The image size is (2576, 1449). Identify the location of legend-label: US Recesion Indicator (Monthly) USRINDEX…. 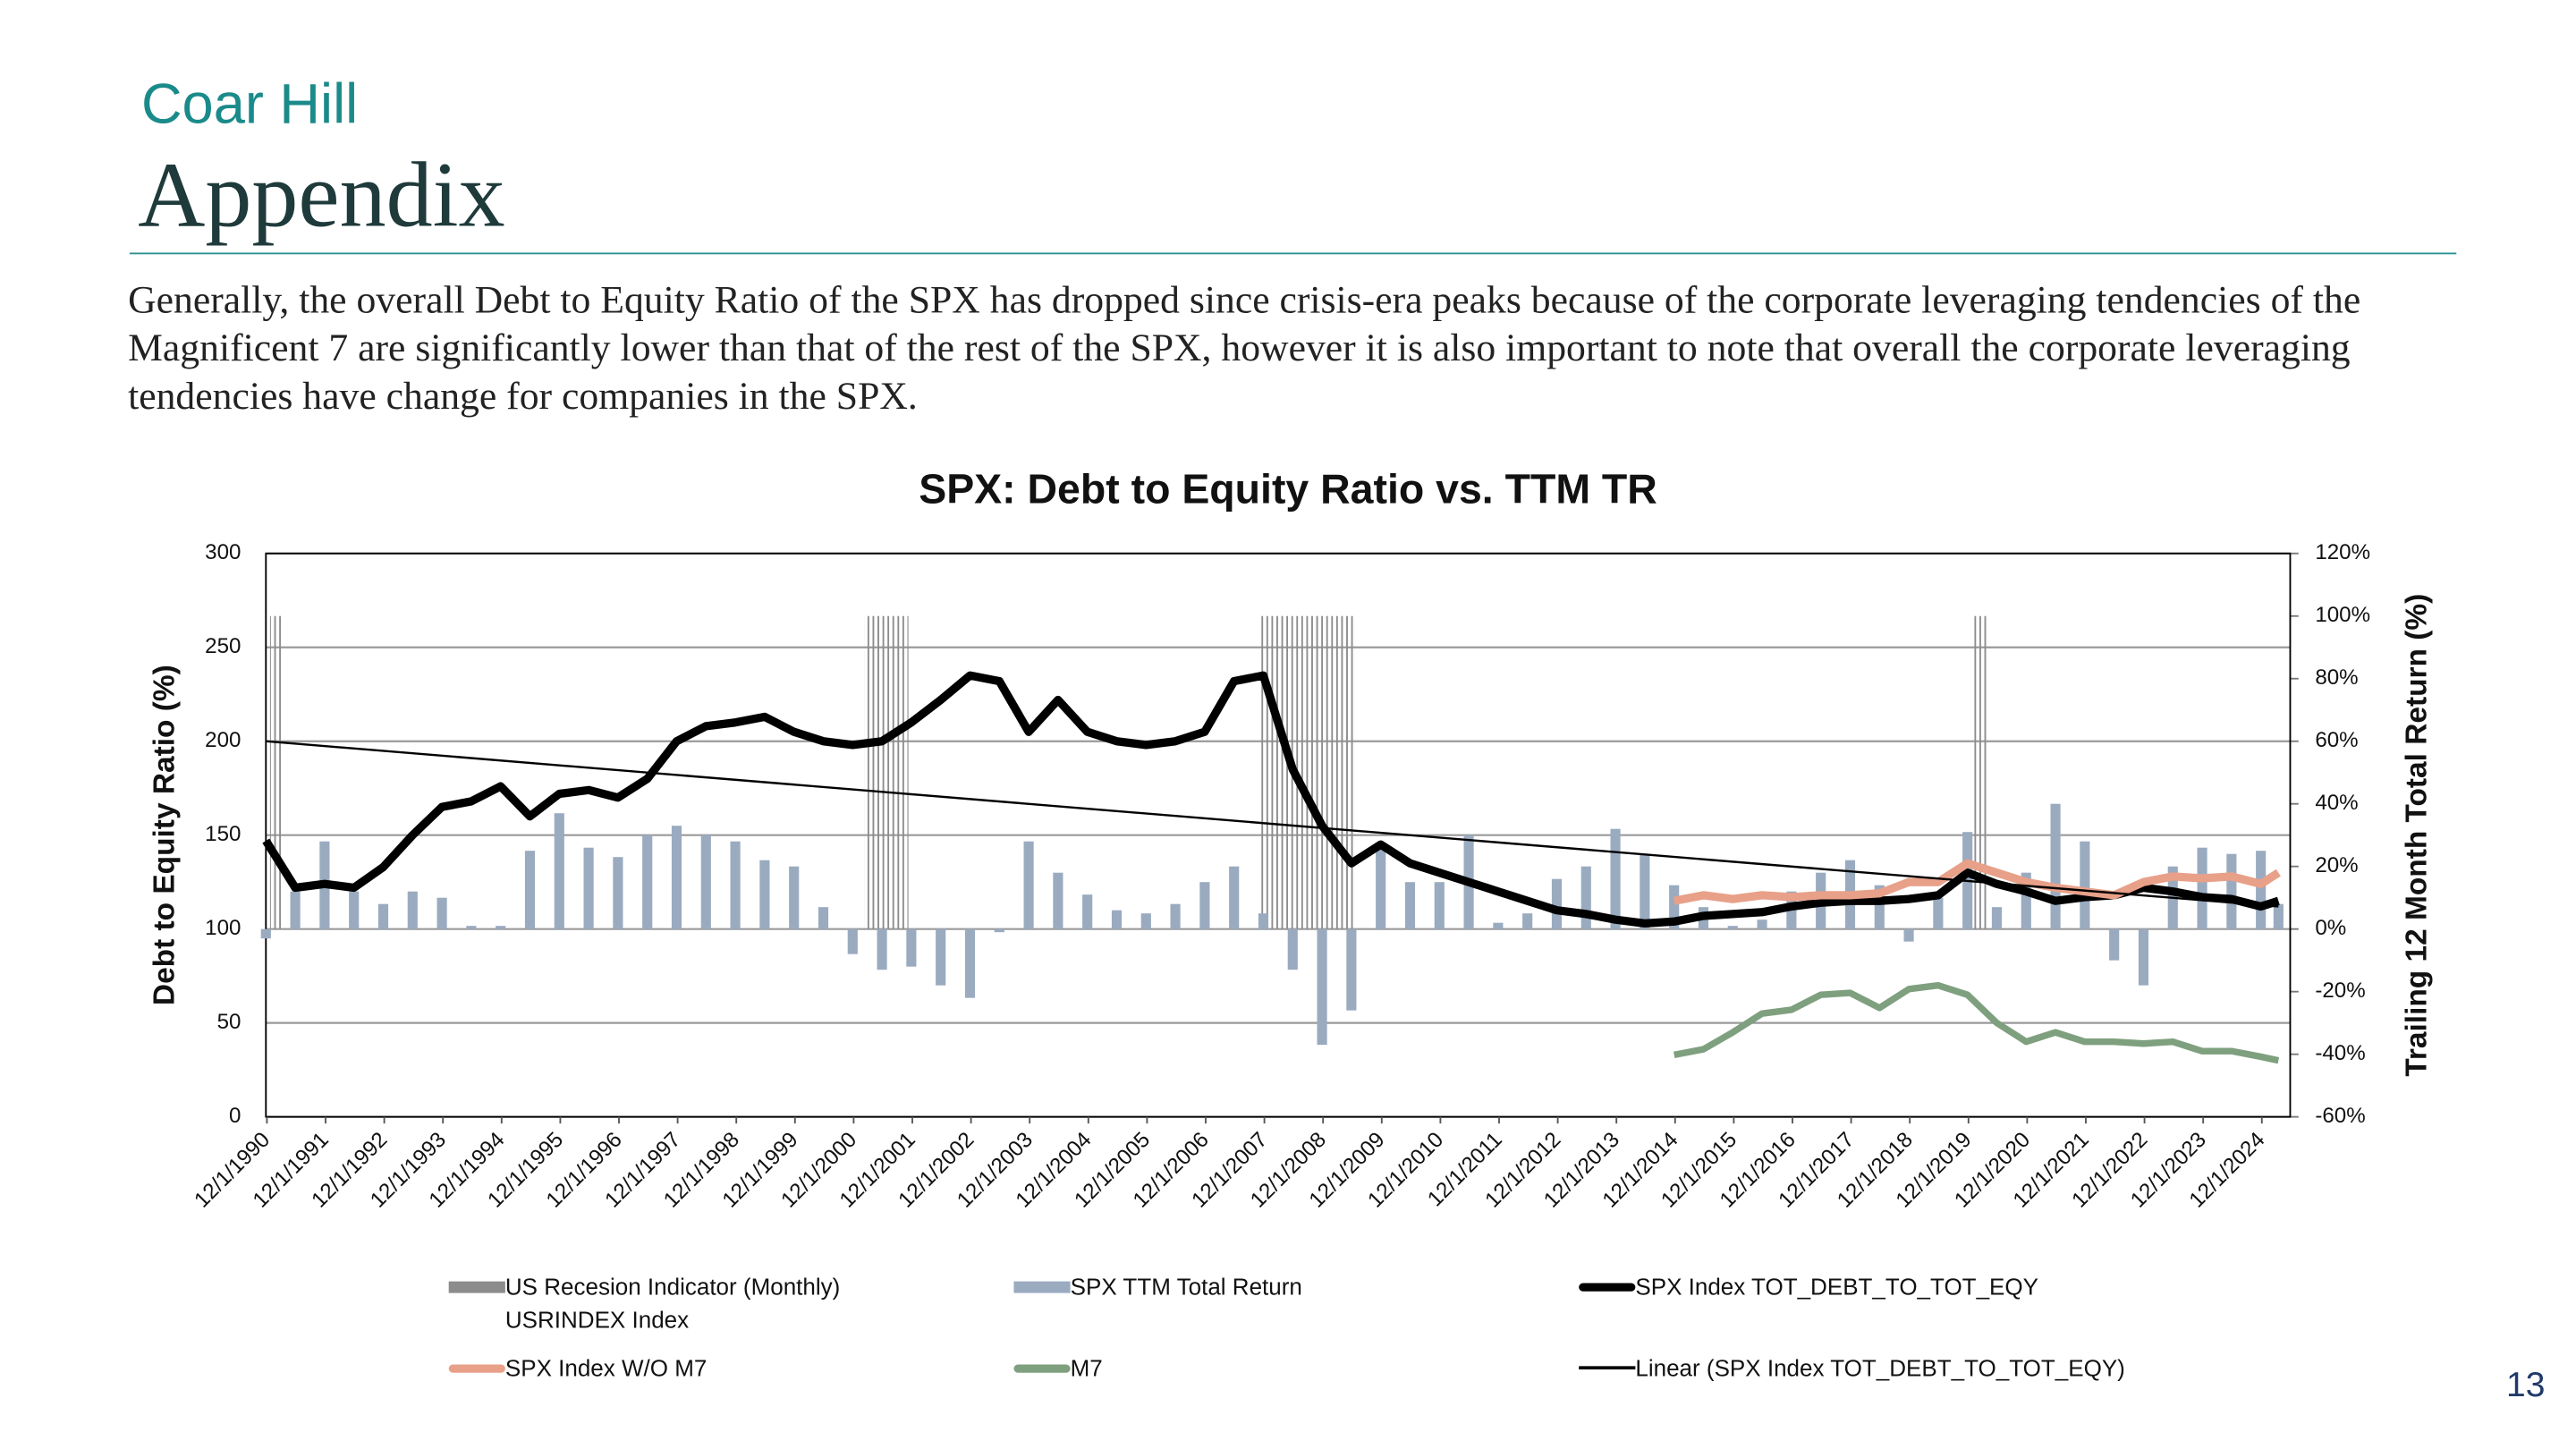
(672, 1303).